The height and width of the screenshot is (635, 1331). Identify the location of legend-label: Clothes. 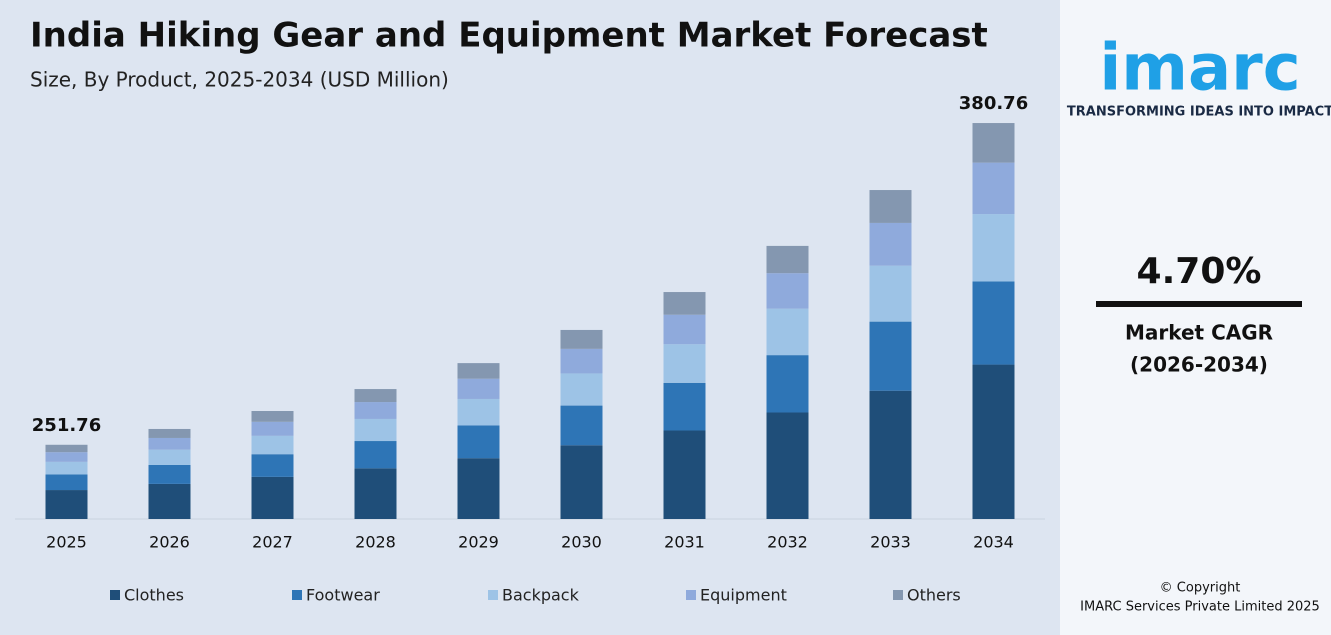
(154, 595).